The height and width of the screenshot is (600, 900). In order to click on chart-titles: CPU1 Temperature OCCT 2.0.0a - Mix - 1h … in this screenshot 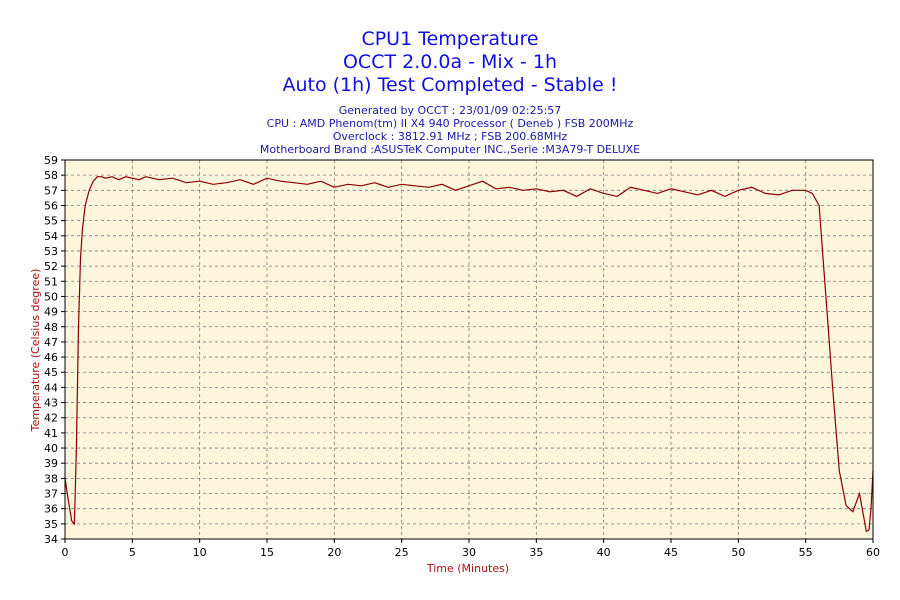, I will do `click(450, 92)`.